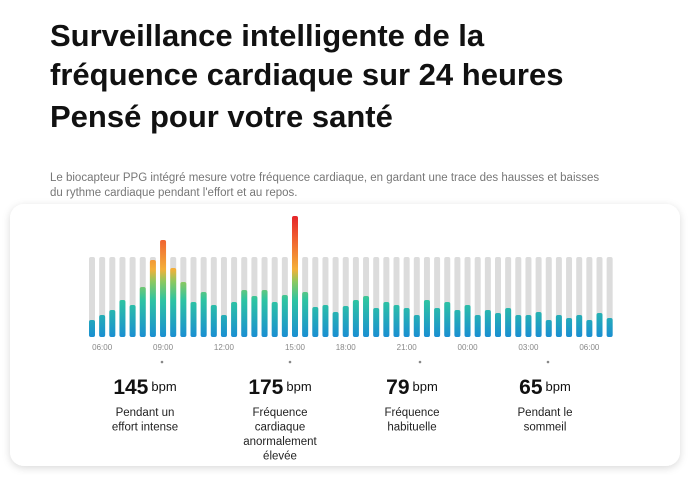 This screenshot has height=480, width=693. What do you see at coordinates (545, 428) in the screenshot?
I see `stat-label: sommeil` at bounding box center [545, 428].